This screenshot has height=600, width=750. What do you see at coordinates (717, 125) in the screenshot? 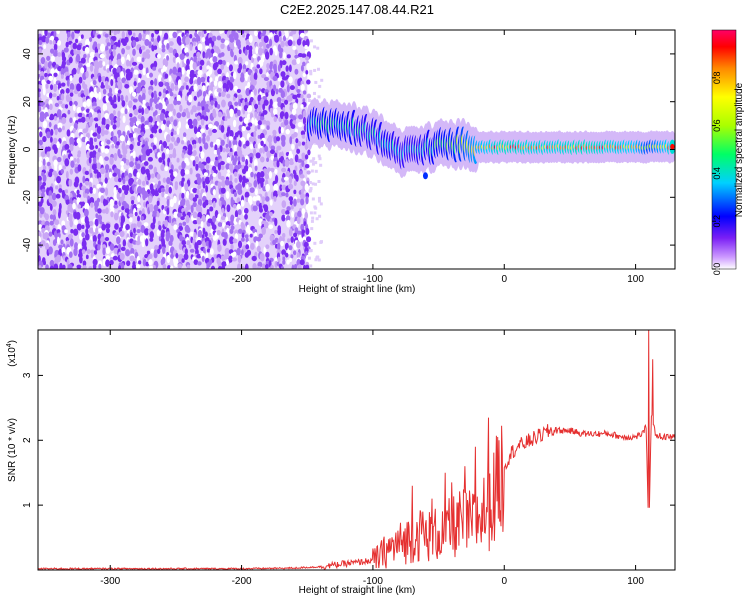
I see `colorbar-tick-label: 0.6` at bounding box center [717, 125].